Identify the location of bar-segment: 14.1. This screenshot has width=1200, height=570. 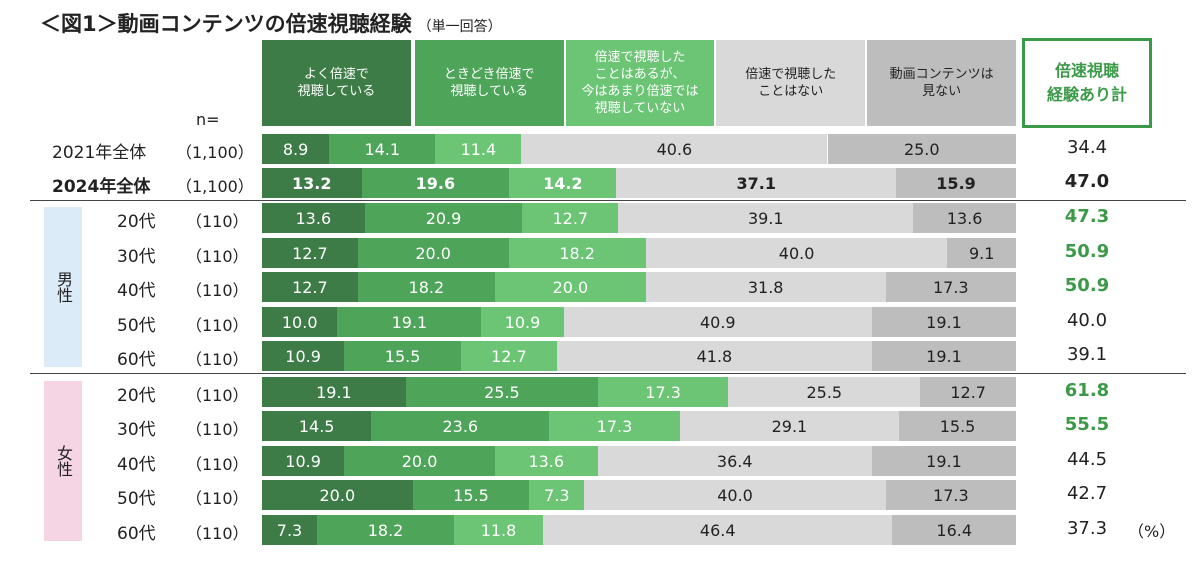
(382, 149).